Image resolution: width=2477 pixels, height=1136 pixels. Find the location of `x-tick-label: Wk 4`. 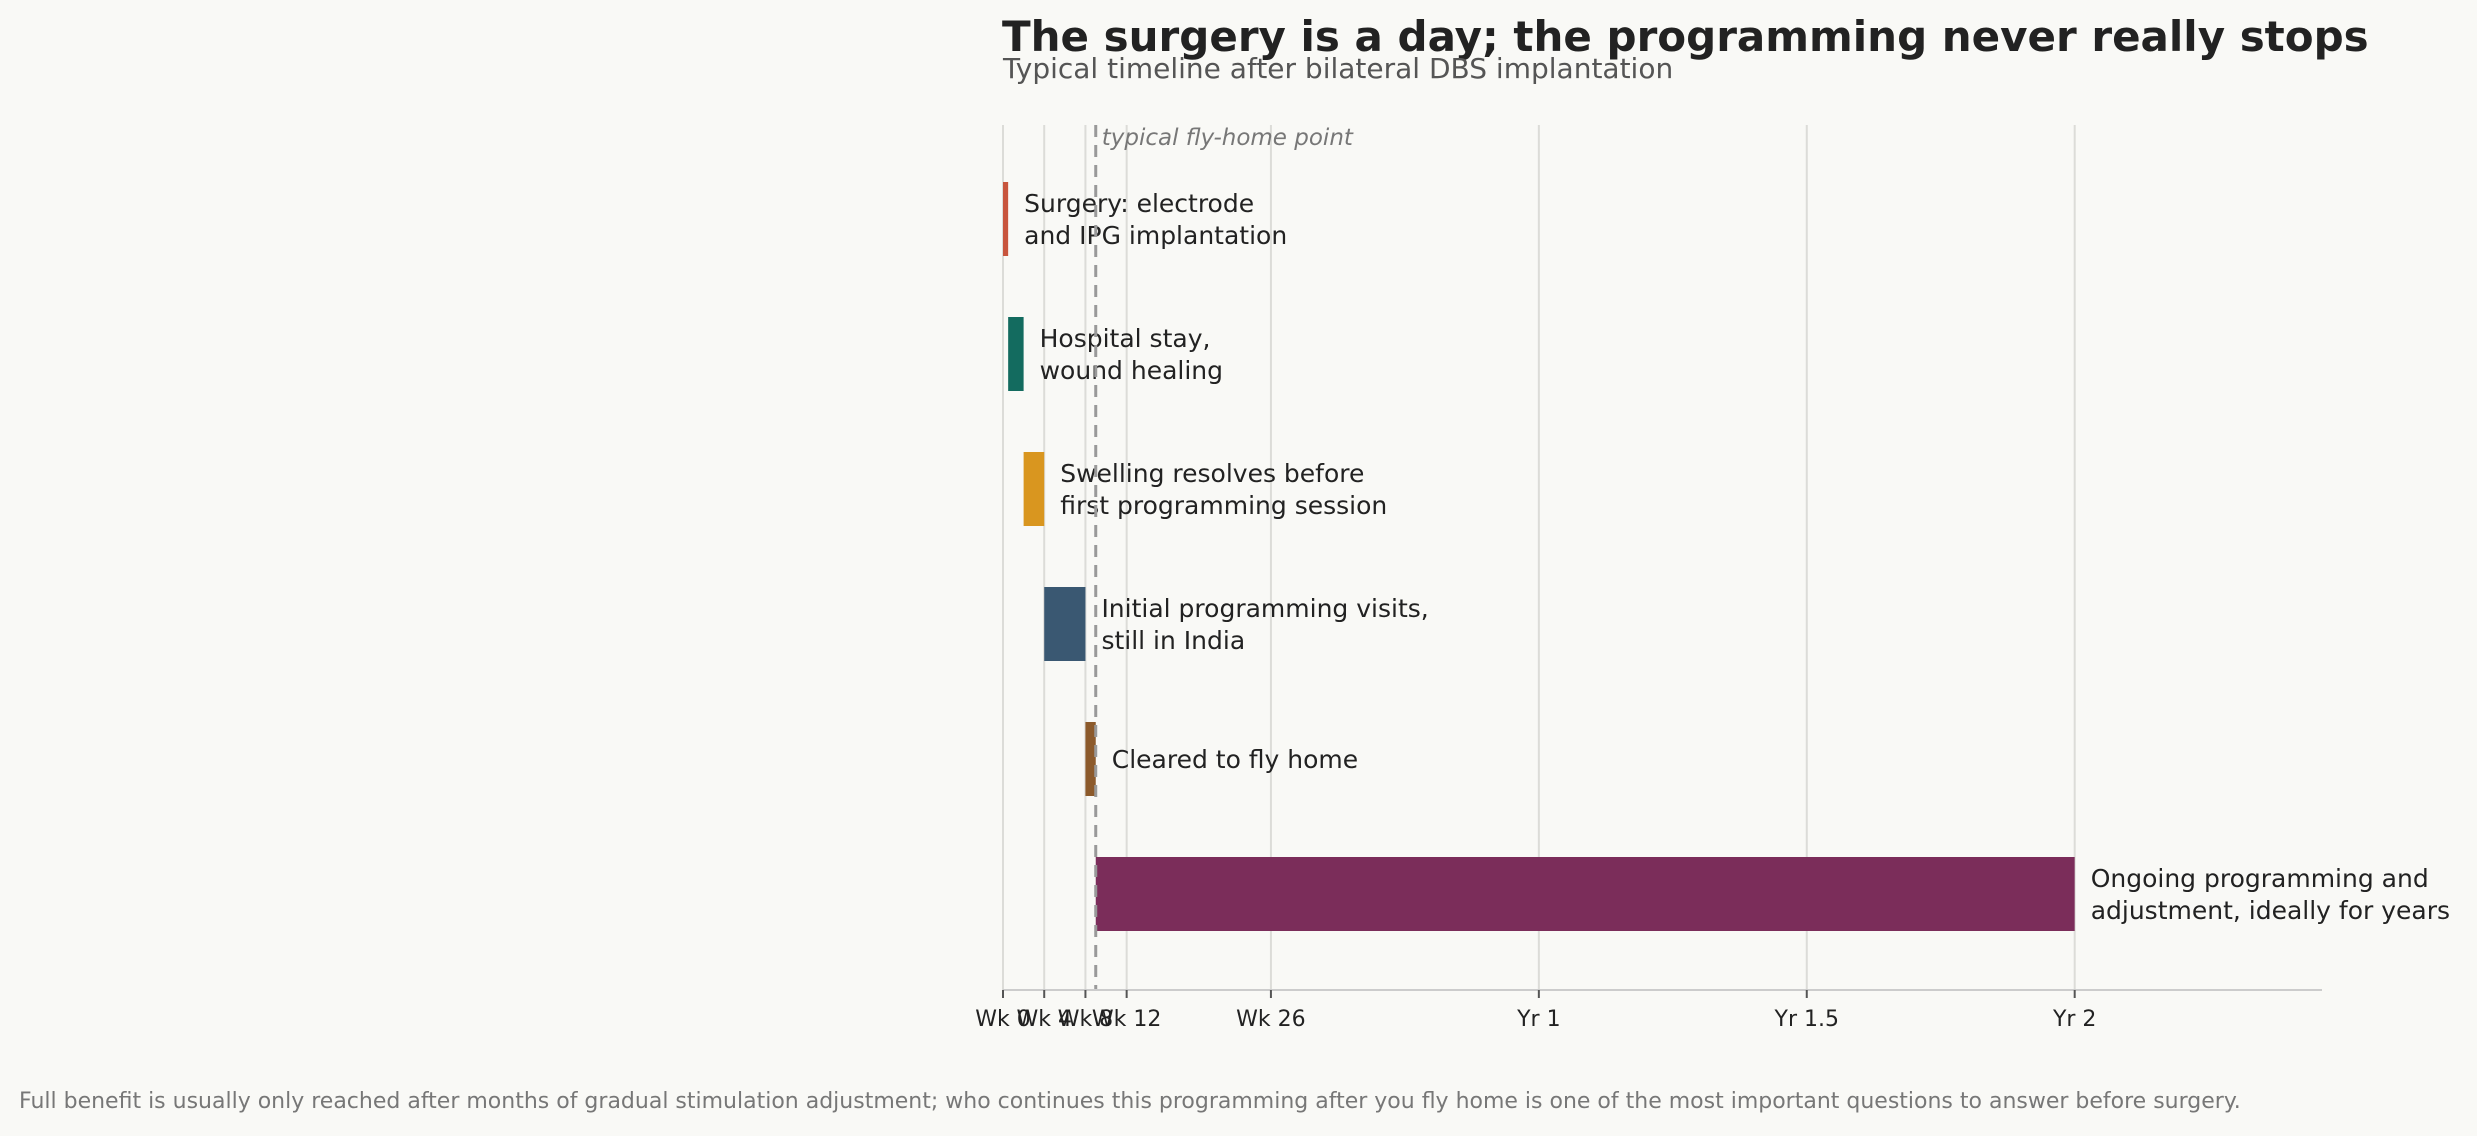

x-tick-label: Wk 4 is located at coordinates (1043, 1019).